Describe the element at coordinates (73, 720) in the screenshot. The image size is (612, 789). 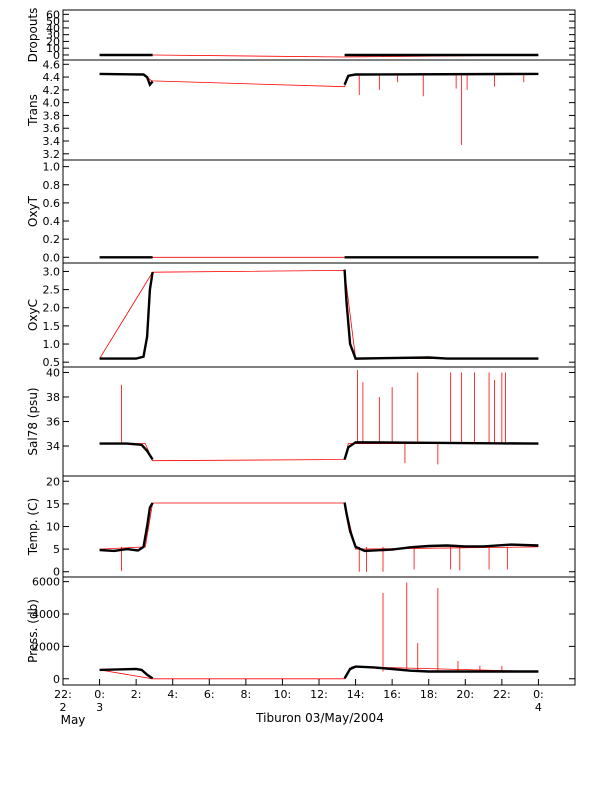
I see `x-tick-month-label: May` at that location.